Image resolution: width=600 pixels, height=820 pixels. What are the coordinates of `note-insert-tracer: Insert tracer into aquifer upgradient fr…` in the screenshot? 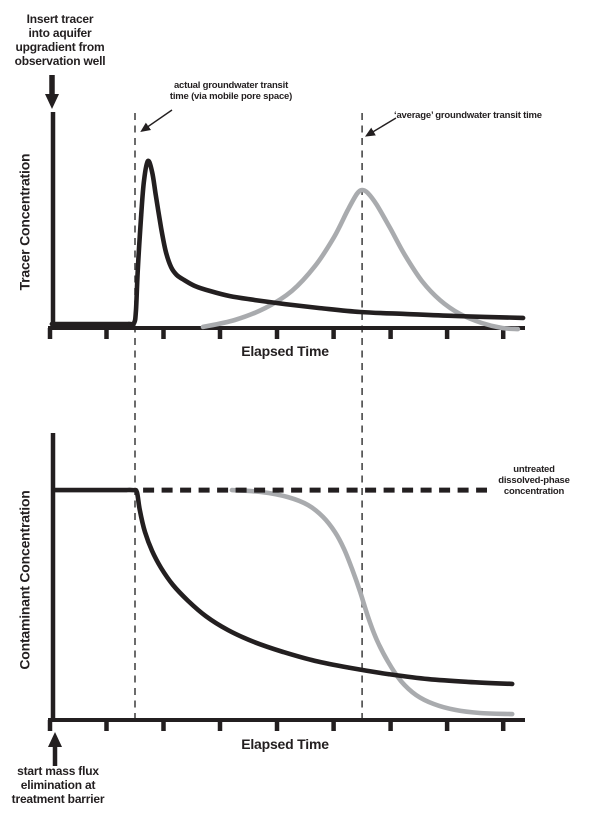 It's located at (60, 40).